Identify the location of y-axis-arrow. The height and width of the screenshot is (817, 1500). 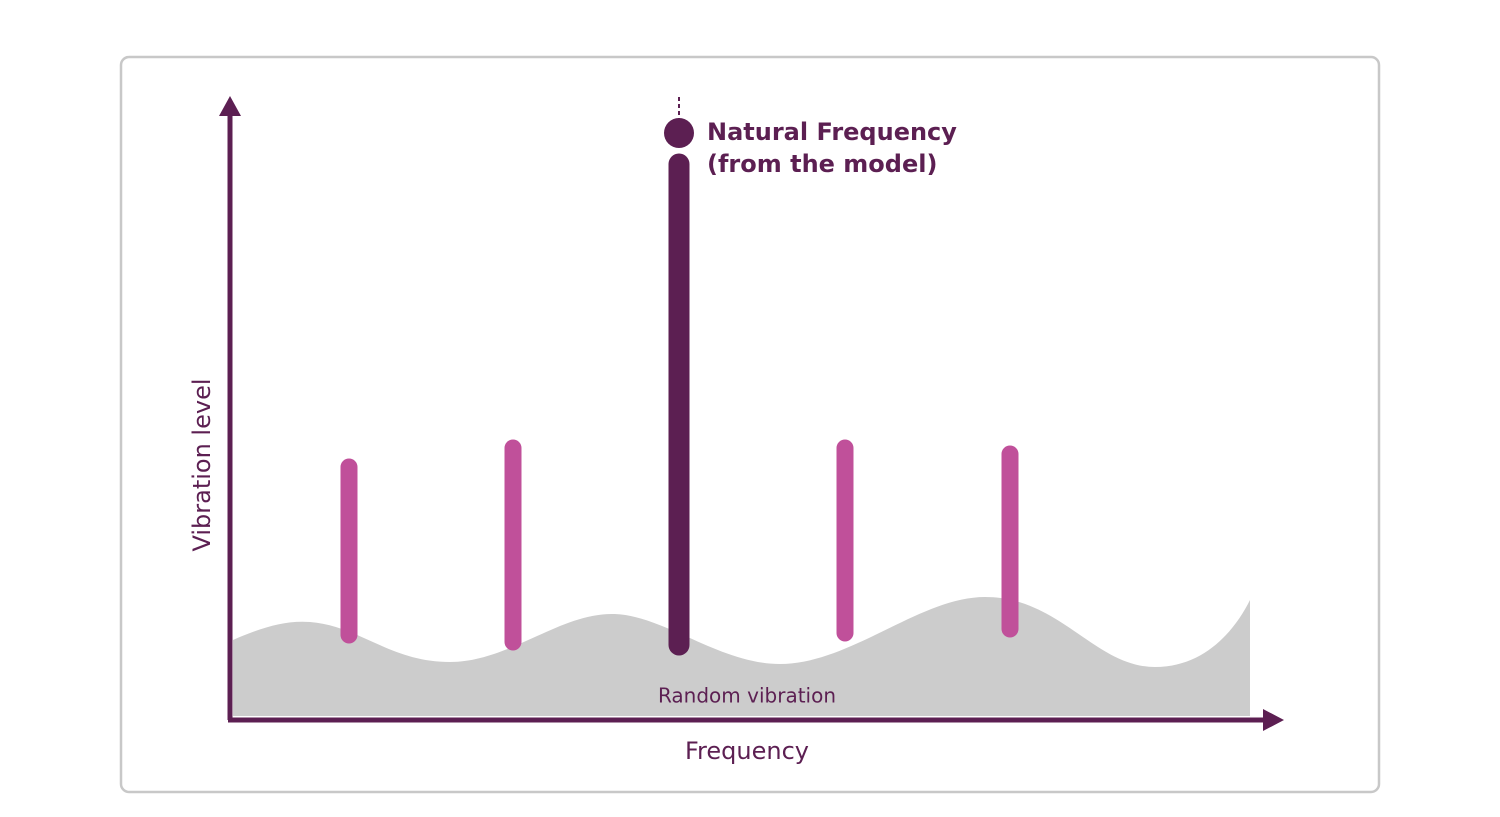
(230, 106).